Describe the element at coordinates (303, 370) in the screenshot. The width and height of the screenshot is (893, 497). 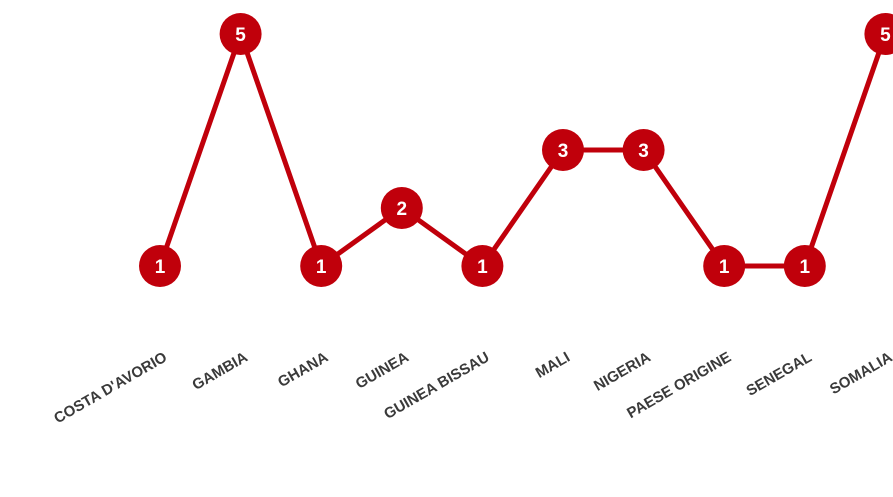
I see `x-tick-label: GHANA` at that location.